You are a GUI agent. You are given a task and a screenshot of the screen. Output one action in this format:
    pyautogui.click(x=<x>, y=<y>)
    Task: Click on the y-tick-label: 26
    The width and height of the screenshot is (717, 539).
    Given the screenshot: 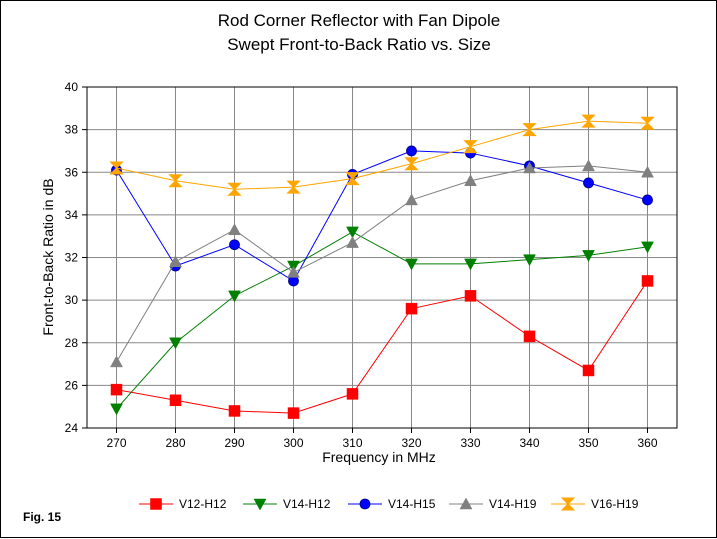 What is the action you would take?
    pyautogui.click(x=72, y=385)
    